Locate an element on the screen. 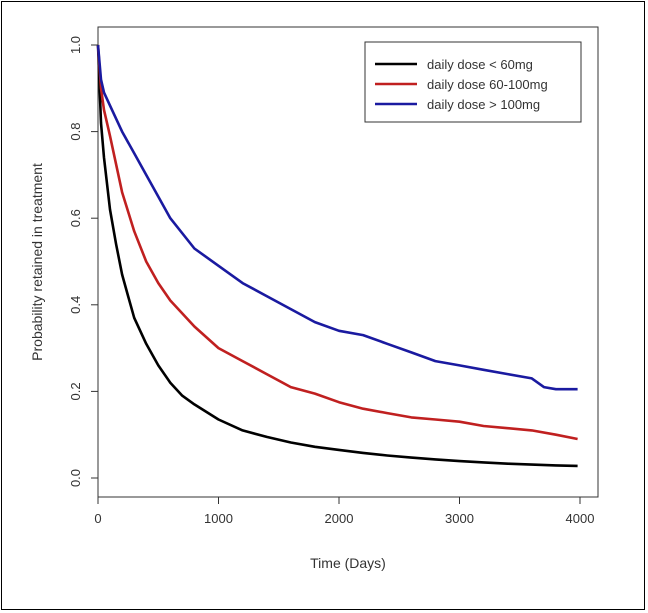 This screenshot has height=613, width=648. legend-label-2: daily dose 60-100mg is located at coordinates (487, 84).